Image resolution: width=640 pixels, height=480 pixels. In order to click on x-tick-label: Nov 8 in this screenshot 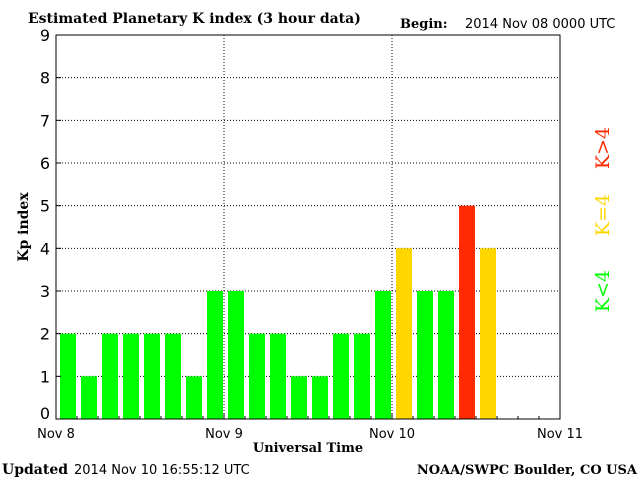, I will do `click(56, 434)`.